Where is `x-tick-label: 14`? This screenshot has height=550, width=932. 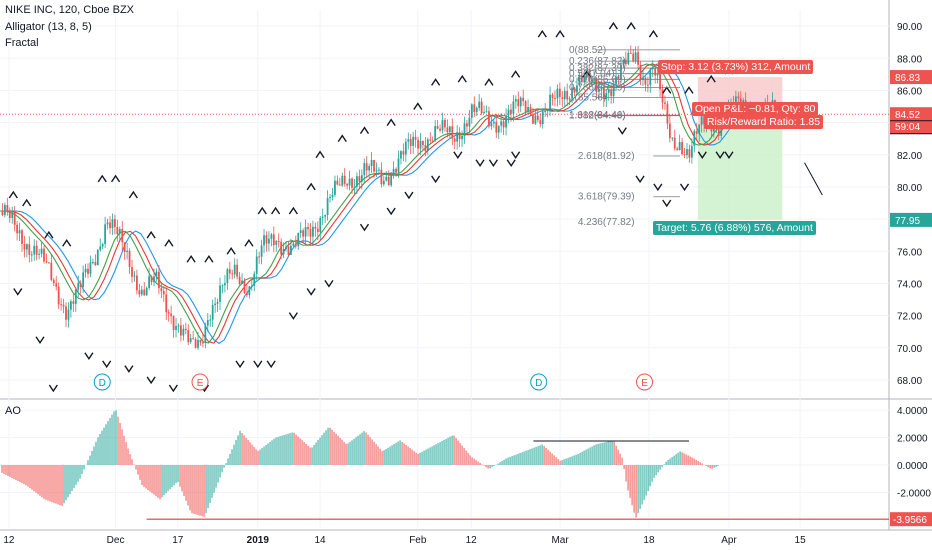
x-tick-label: 14 is located at coordinates (320, 540).